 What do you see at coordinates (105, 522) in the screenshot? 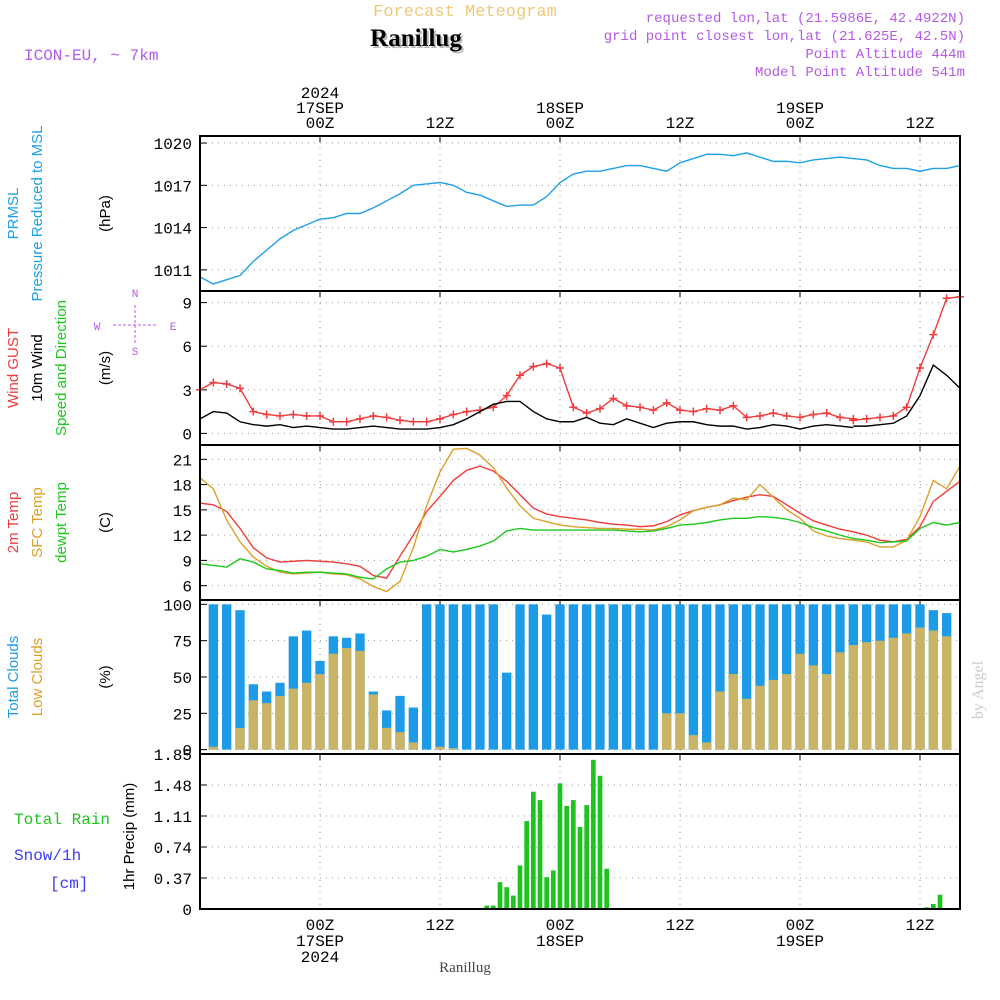
I see `axis-label: (C)` at bounding box center [105, 522].